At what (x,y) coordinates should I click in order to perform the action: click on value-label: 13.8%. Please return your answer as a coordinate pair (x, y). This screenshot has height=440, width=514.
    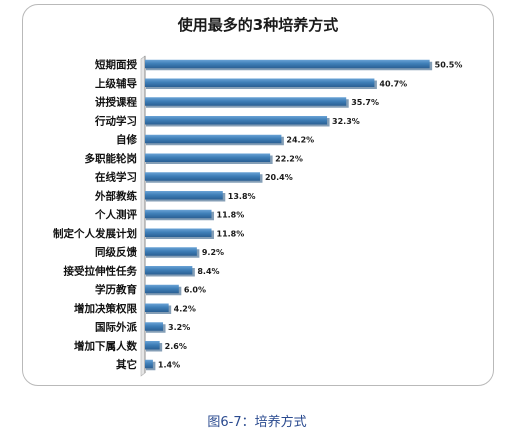
    Looking at the image, I should click on (242, 196).